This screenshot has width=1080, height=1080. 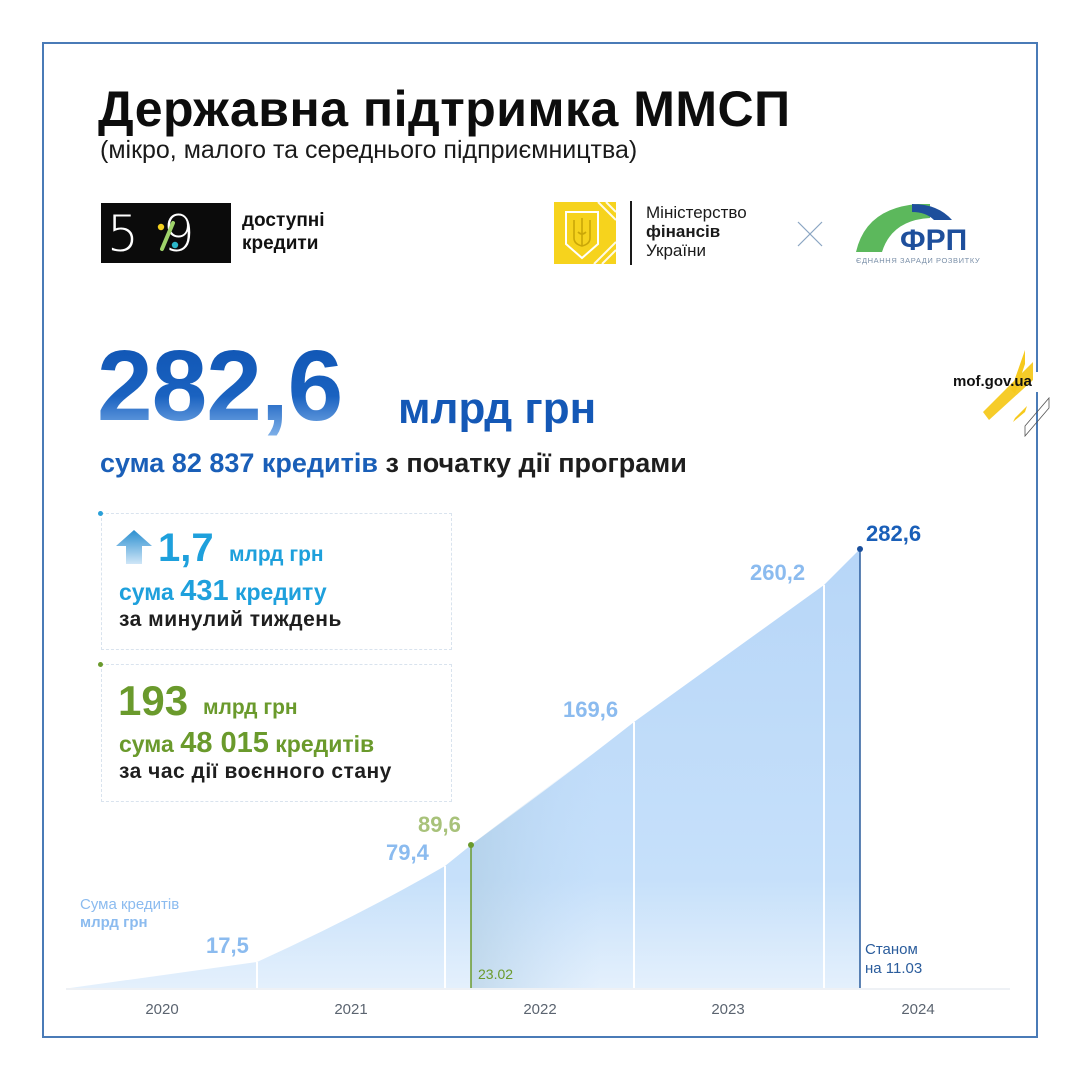 I want to click on frp-tagline: ЄДНАННЯ ЗАРАДИ РОЗВИТКУ, so click(x=918, y=260).